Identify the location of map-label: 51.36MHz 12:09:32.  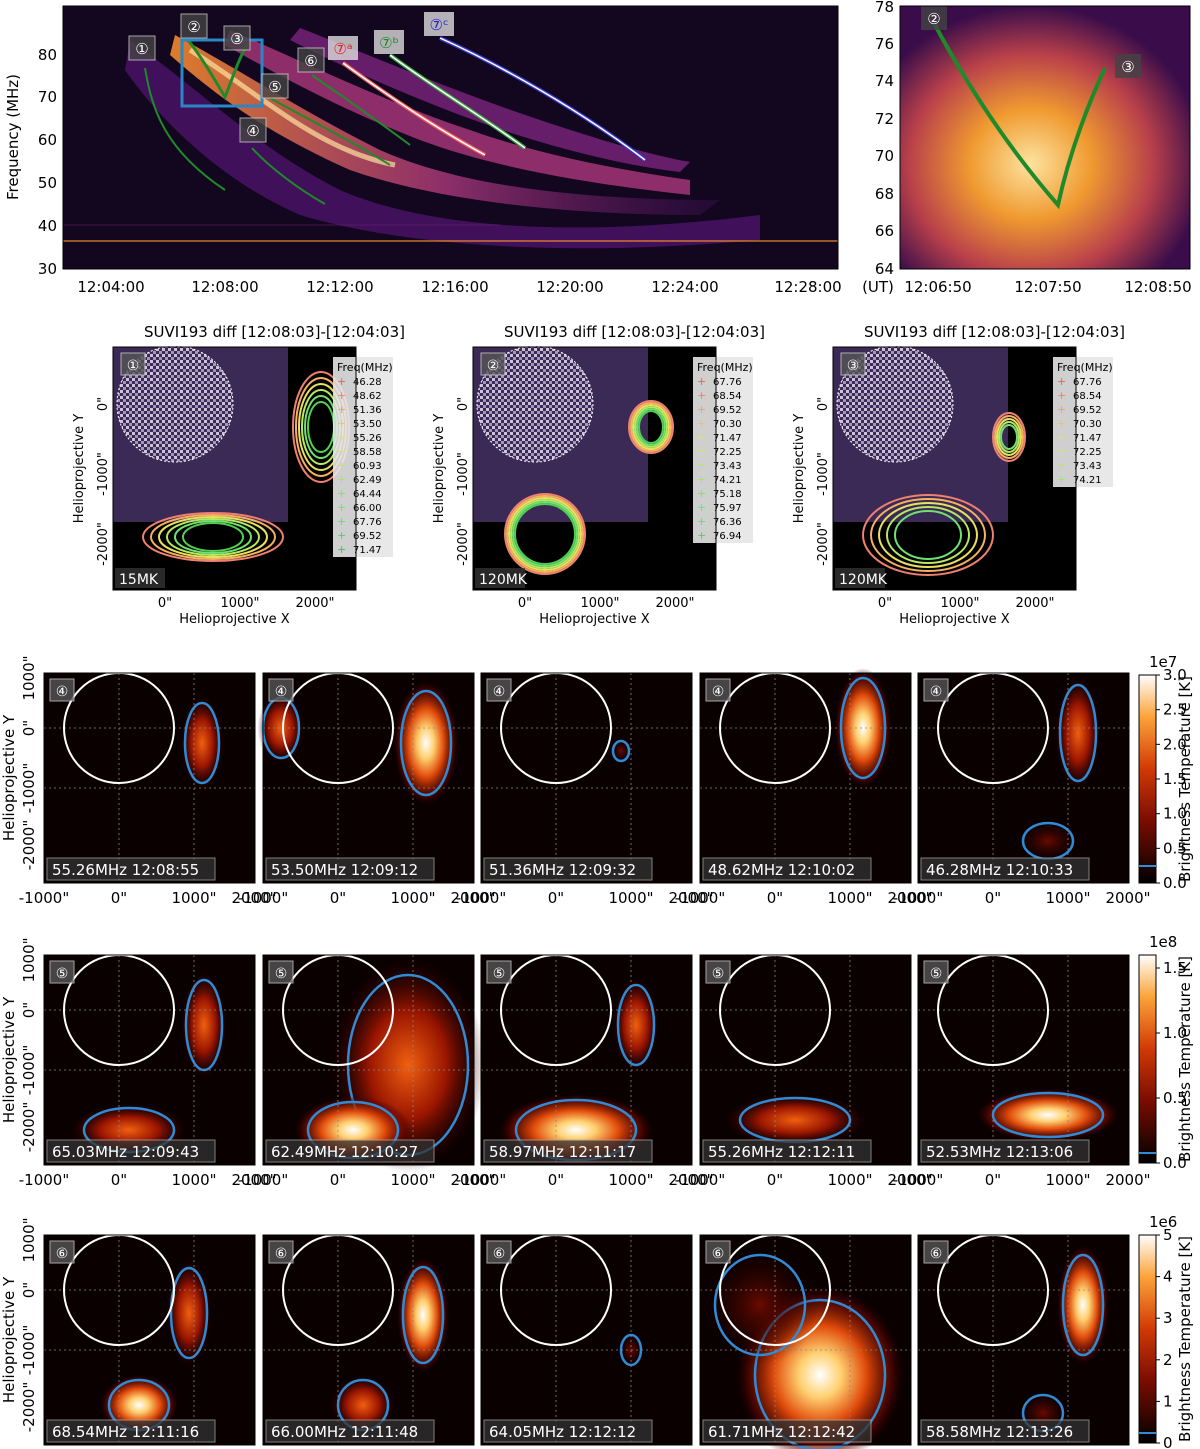
(562, 870).